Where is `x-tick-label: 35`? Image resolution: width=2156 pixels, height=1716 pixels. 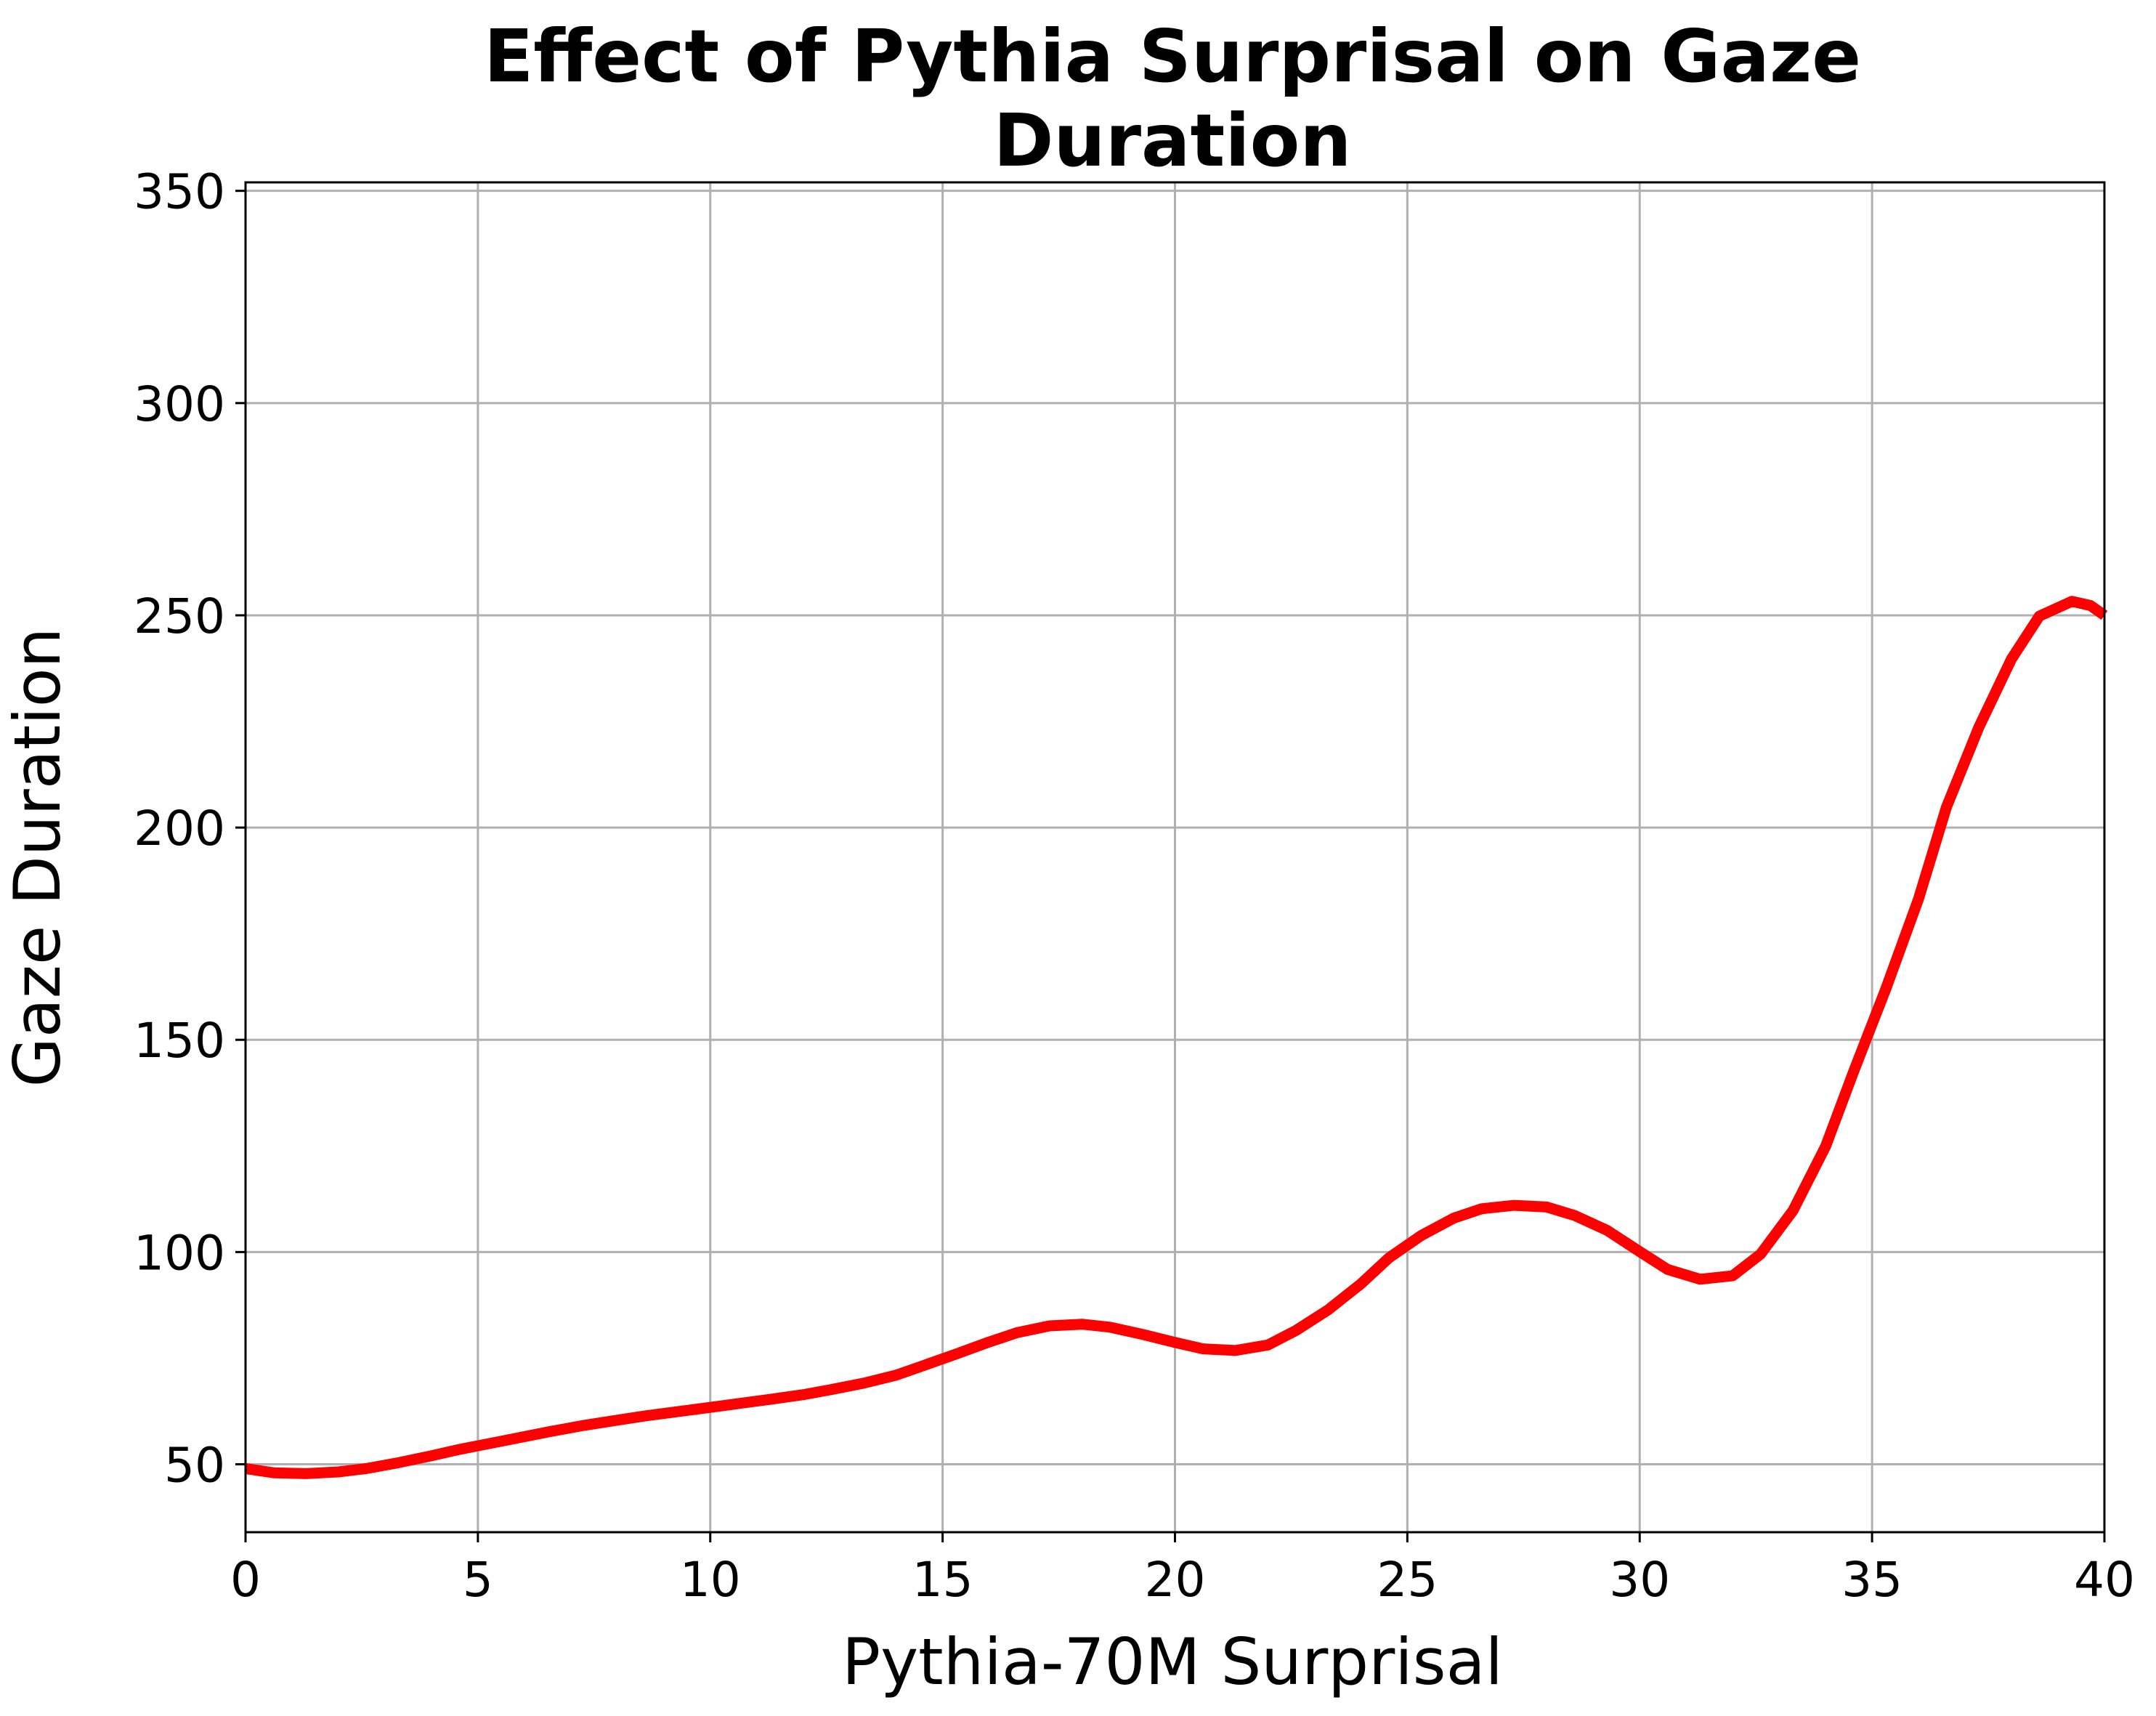
x-tick-label: 35 is located at coordinates (1871, 1580).